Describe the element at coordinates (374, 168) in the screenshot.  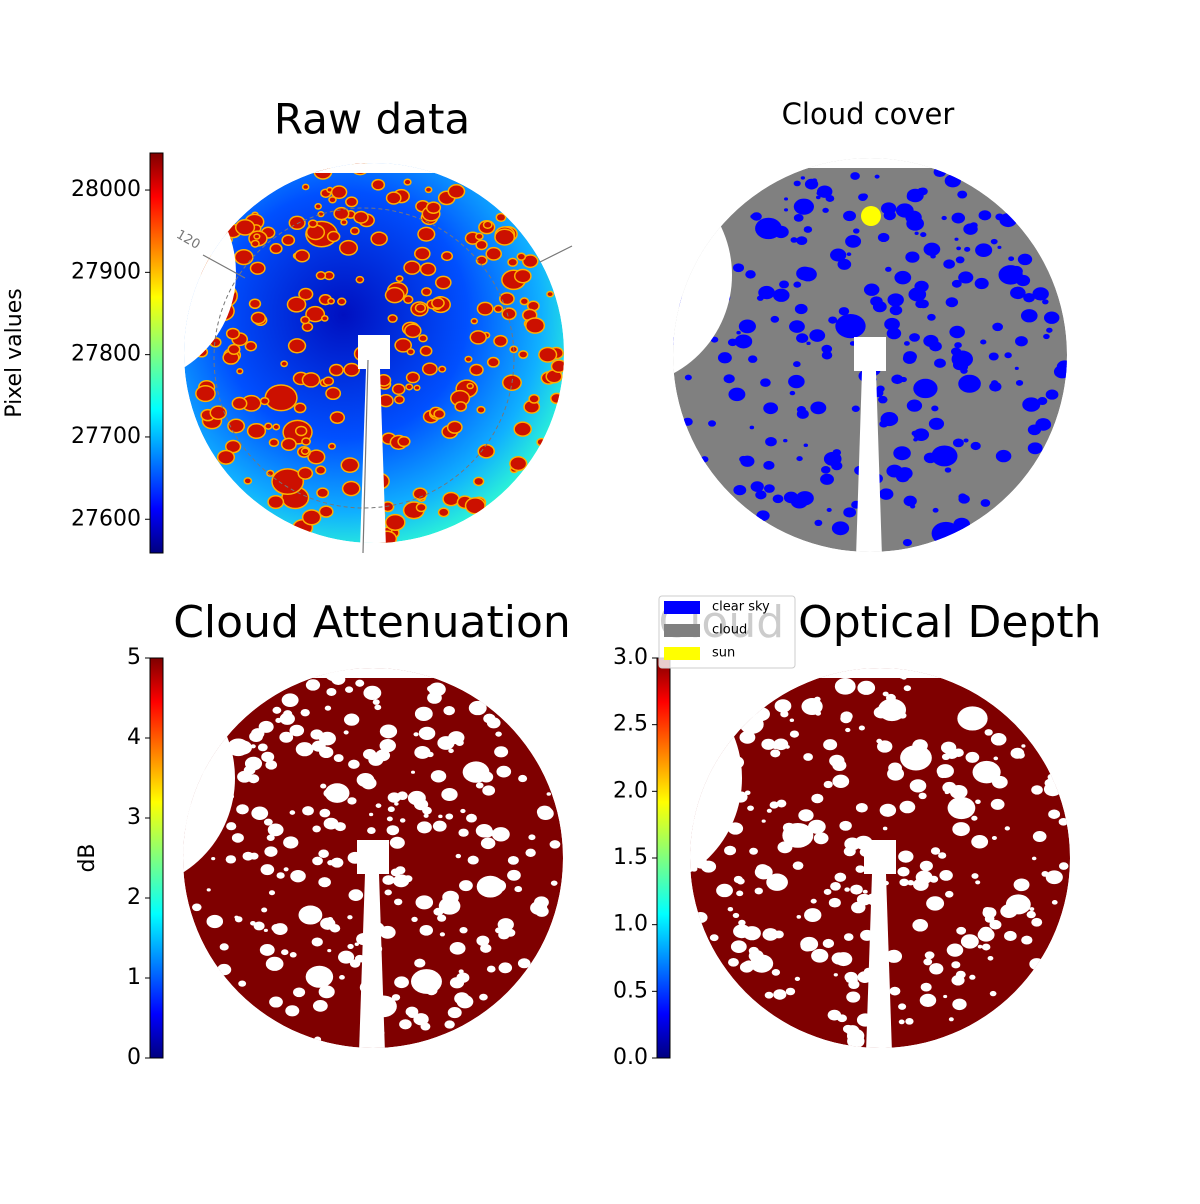
I see `sky-mask-top` at that location.